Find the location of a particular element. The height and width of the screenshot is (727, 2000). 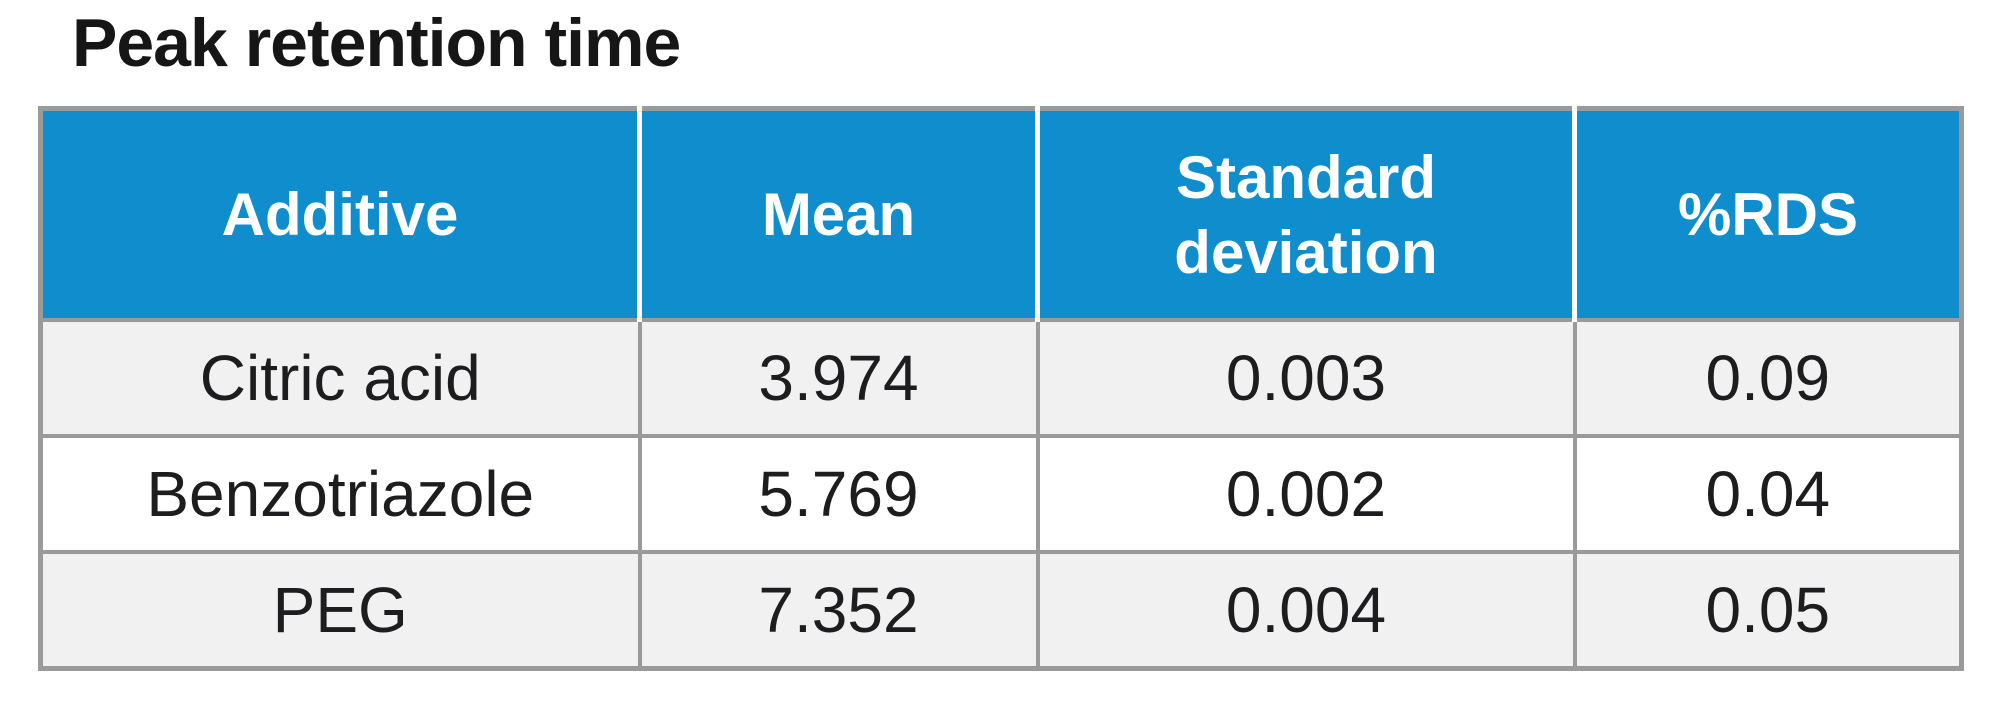

cell-additive: Benzotriazole is located at coordinates (340, 493).